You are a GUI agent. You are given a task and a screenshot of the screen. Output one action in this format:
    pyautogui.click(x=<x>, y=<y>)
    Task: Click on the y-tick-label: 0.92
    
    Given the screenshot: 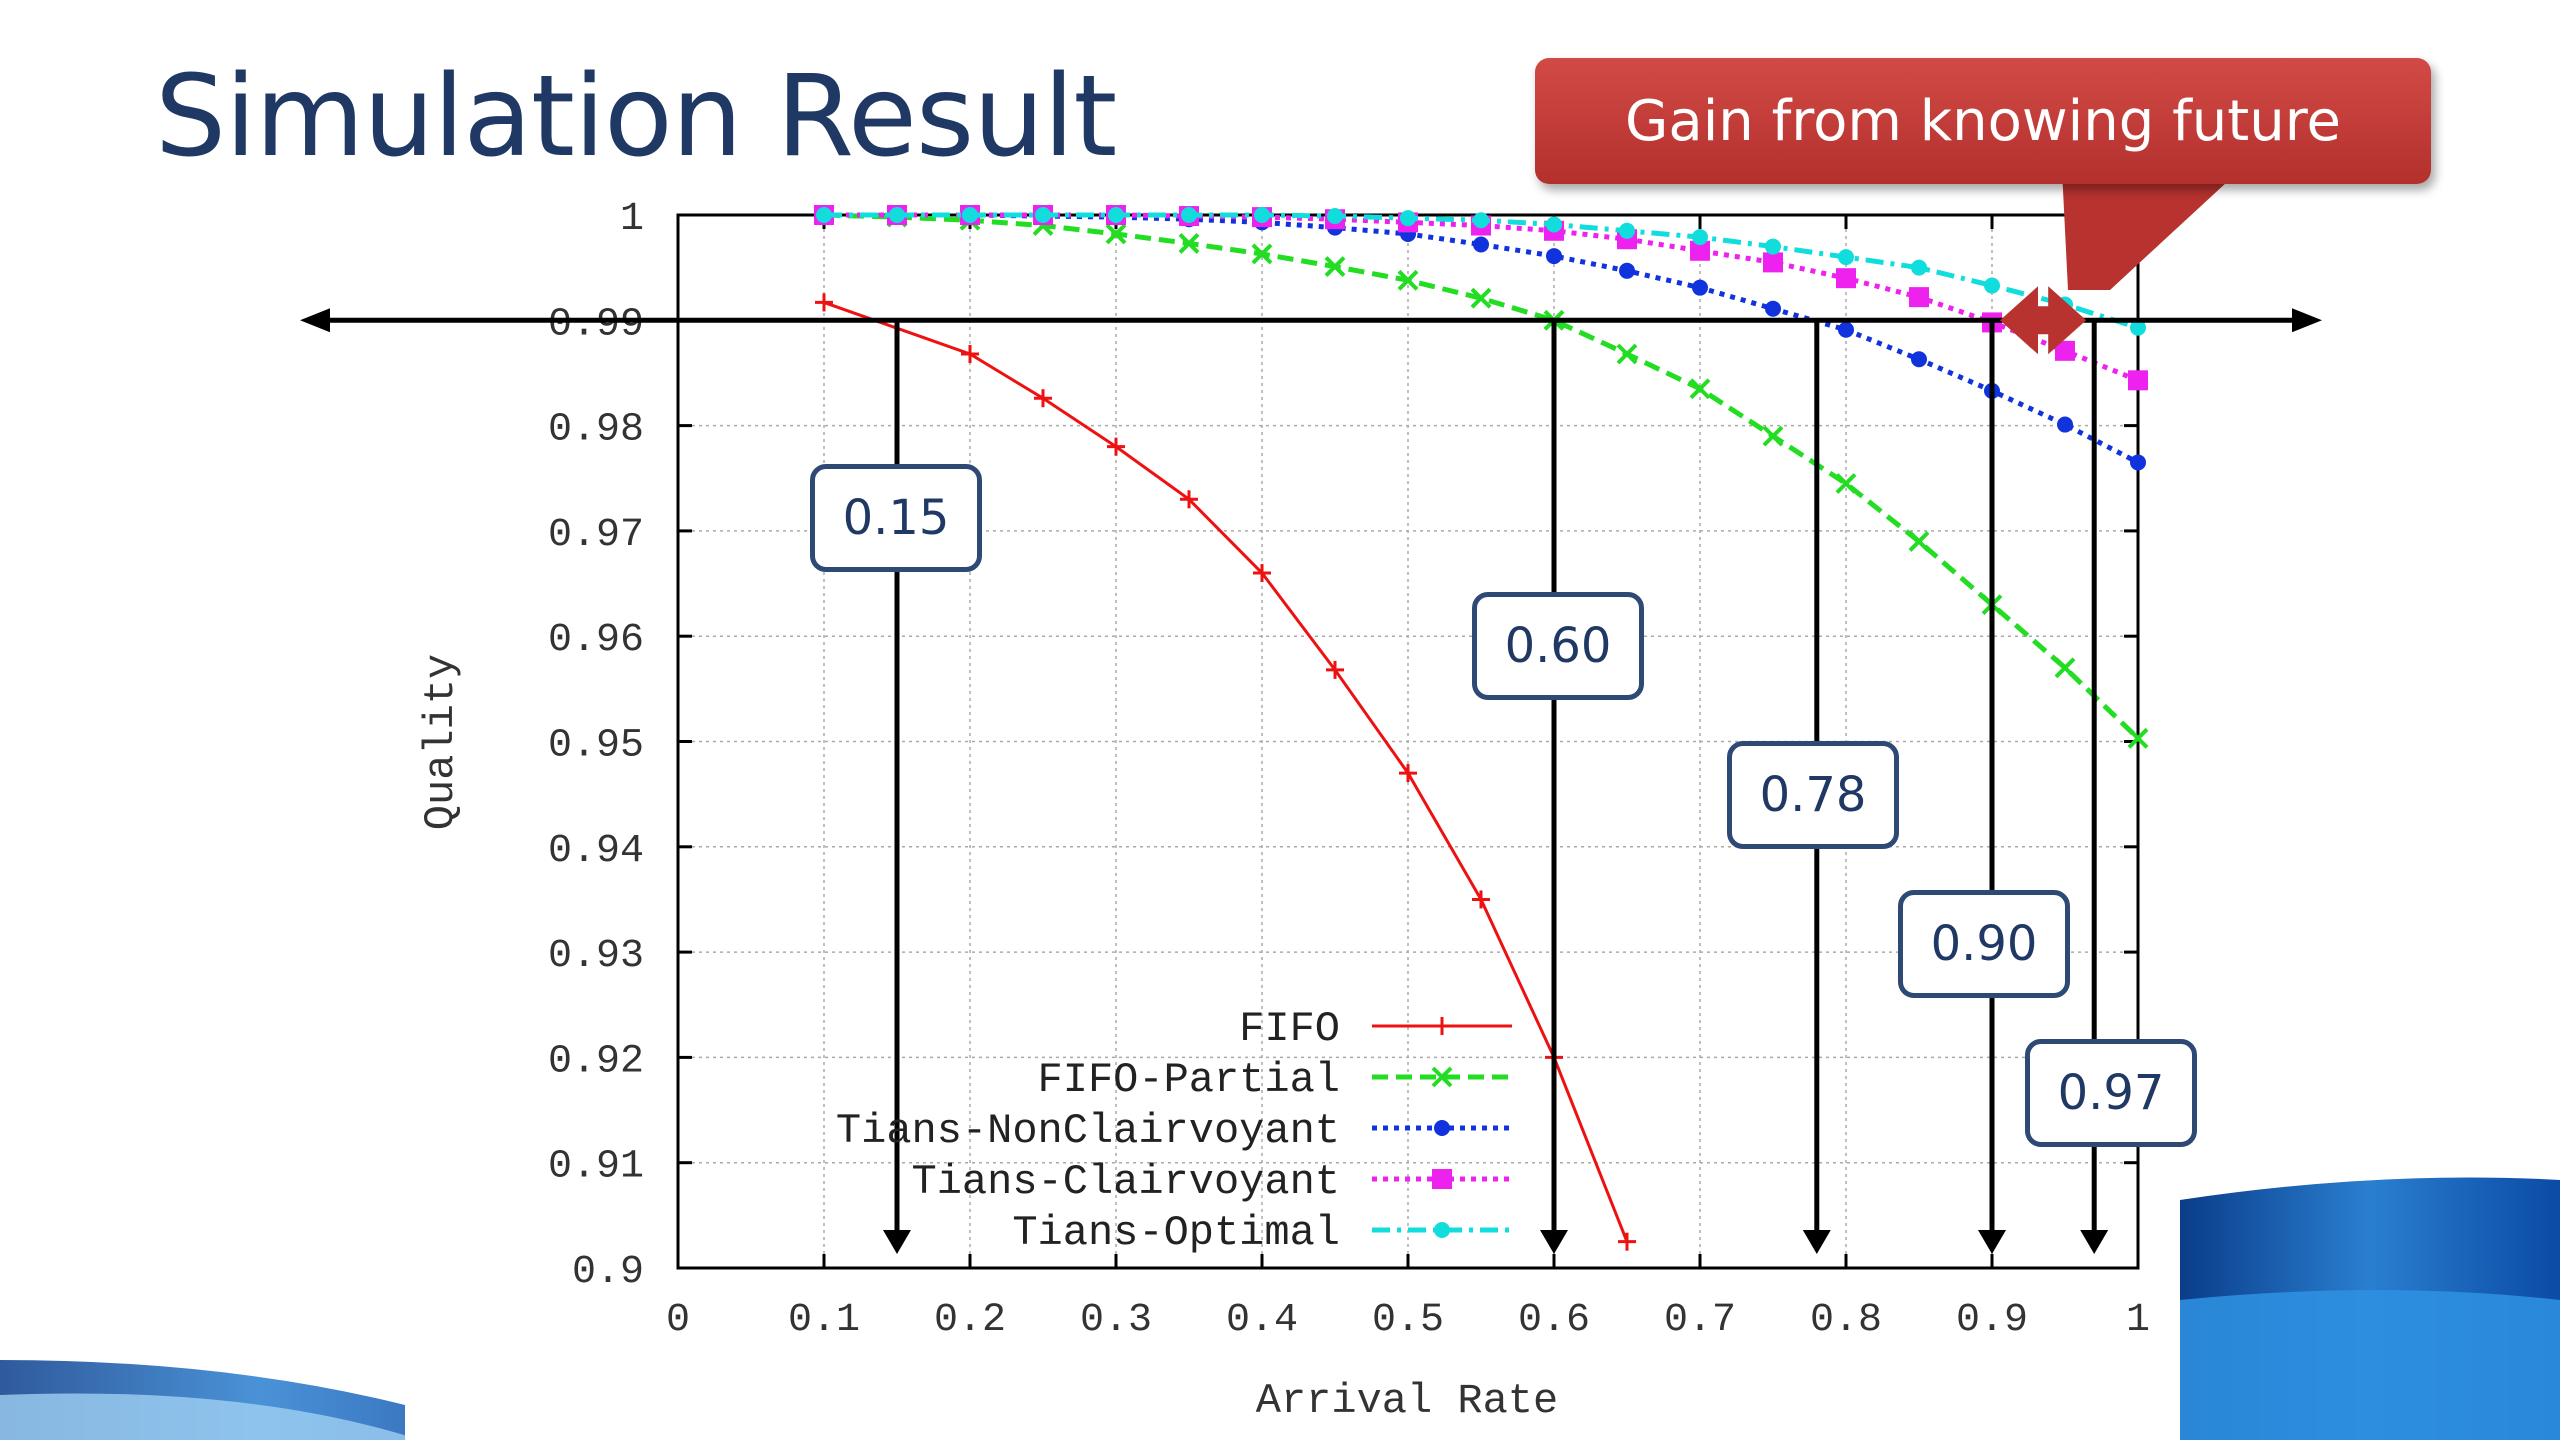 What is the action you would take?
    pyautogui.click(x=596, y=1061)
    